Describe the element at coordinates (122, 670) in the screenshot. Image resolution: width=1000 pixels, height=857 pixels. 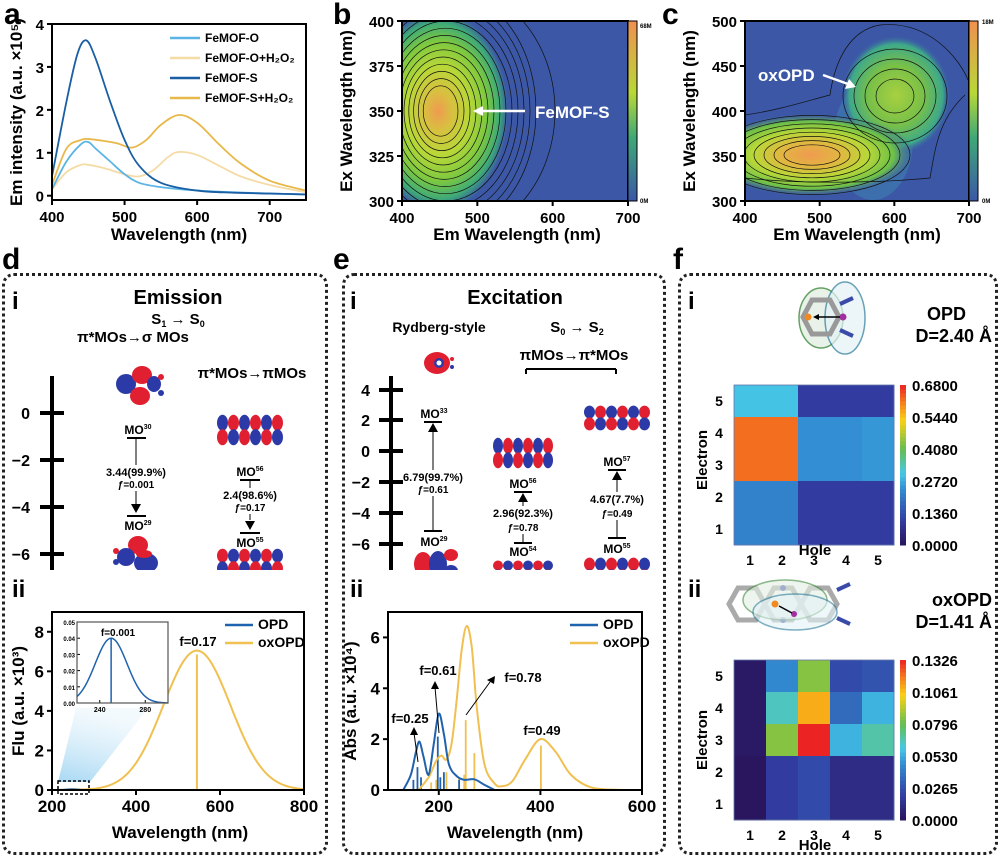
I see `inset-curve` at that location.